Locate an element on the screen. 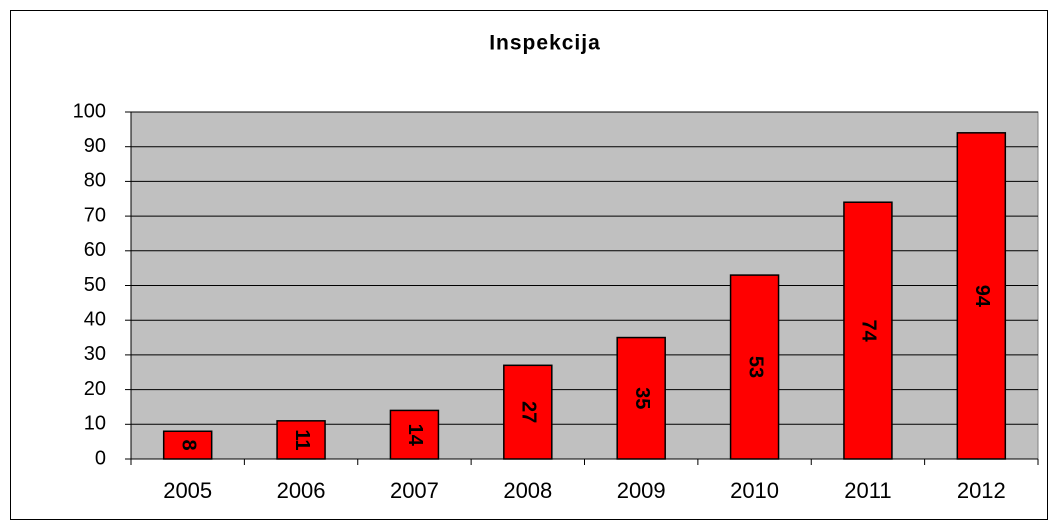 The width and height of the screenshot is (1054, 527). data-label: 14 is located at coordinates (415, 435).